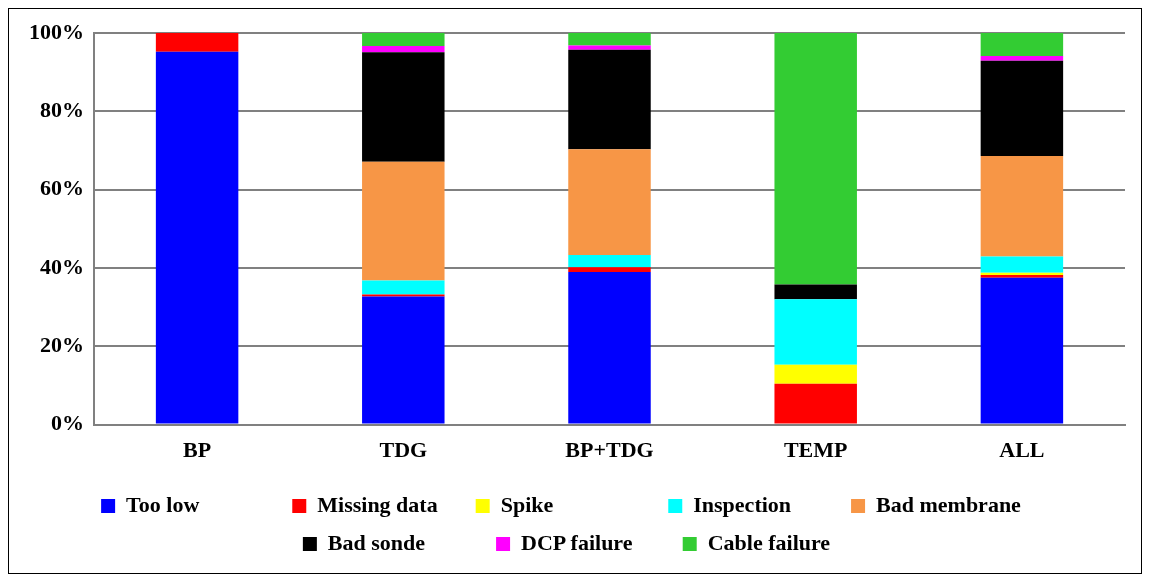 The height and width of the screenshot is (582, 1150). What do you see at coordinates (593, 542) in the screenshot?
I see `legend-label: DCP failure` at bounding box center [593, 542].